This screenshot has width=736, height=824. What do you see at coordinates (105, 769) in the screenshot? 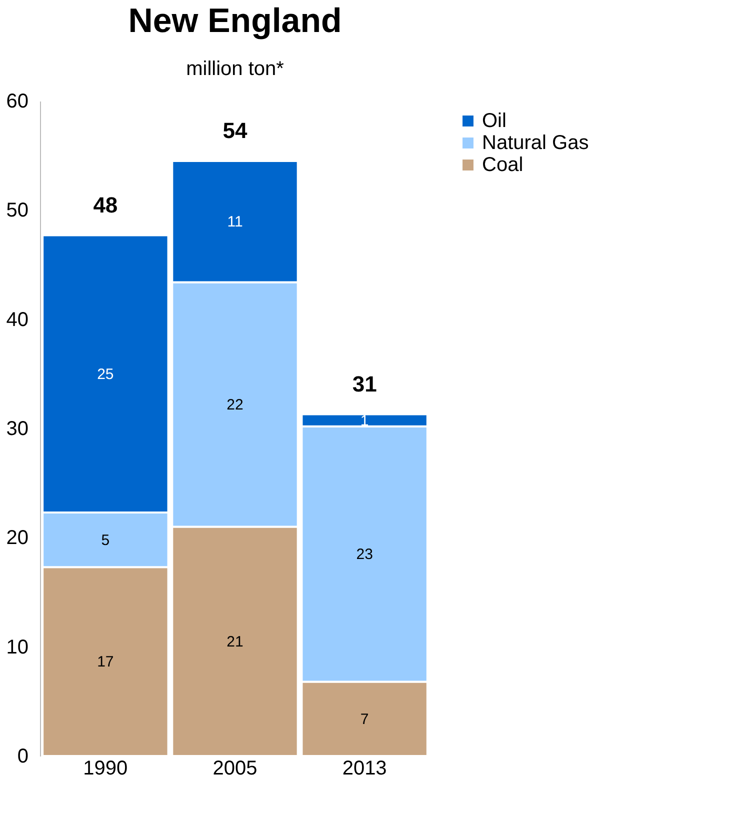
I see `x-tick-label: 1990` at bounding box center [105, 769].